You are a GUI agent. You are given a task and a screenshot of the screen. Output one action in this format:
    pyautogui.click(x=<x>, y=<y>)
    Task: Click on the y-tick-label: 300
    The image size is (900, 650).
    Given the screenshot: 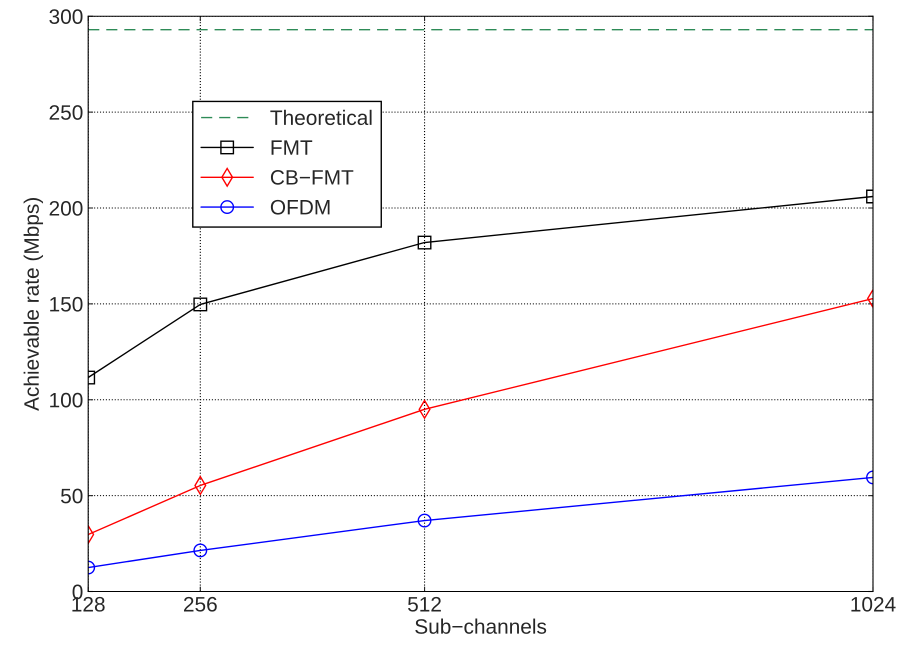 What is the action you would take?
    pyautogui.click(x=66, y=16)
    